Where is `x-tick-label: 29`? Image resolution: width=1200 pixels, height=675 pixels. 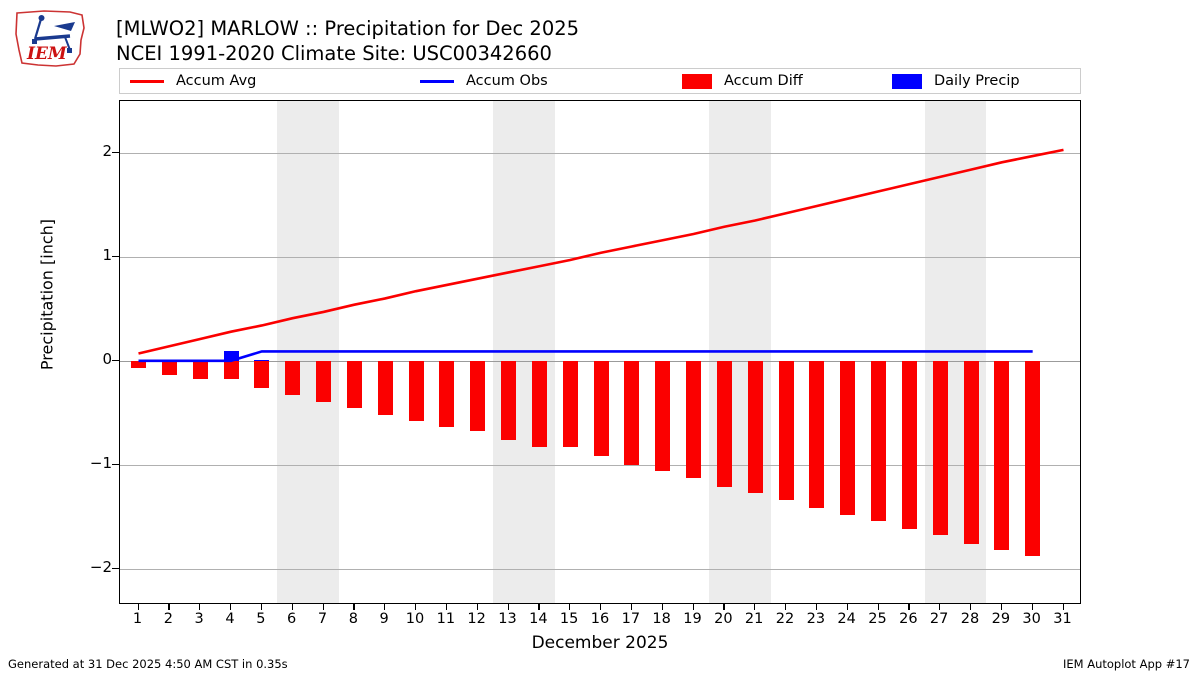
x-tick-label: 29 is located at coordinates (1001, 619).